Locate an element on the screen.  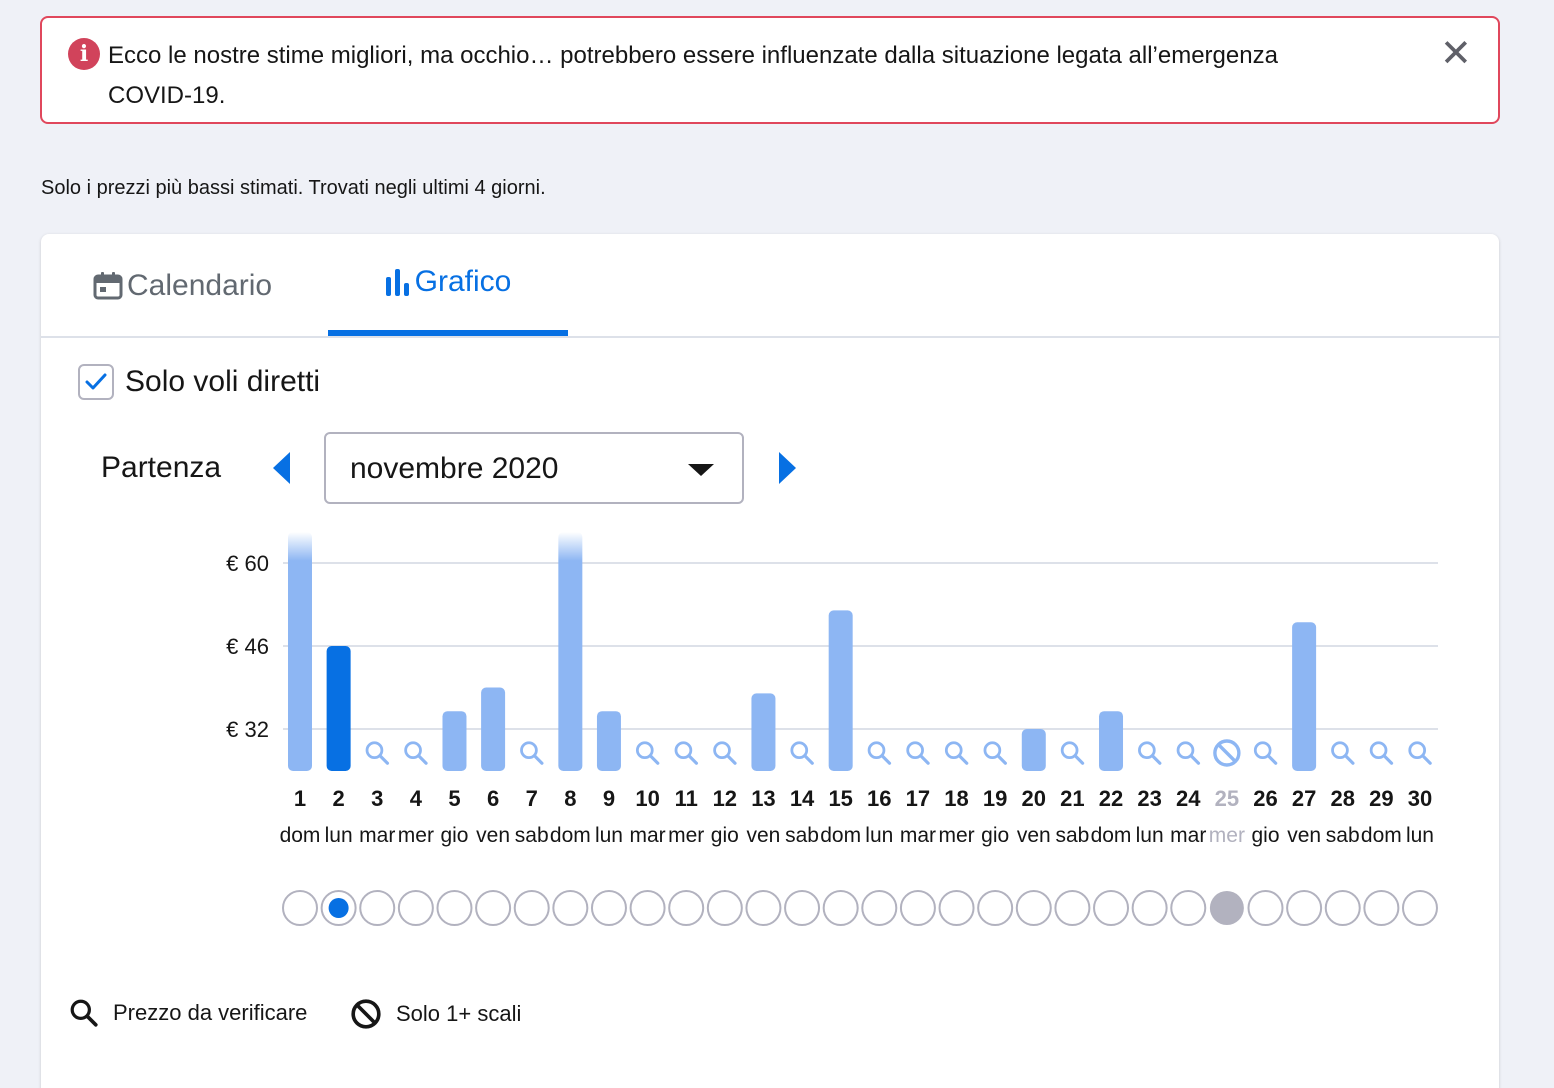
tab-calendario-label: Calendario is located at coordinates (200, 285).